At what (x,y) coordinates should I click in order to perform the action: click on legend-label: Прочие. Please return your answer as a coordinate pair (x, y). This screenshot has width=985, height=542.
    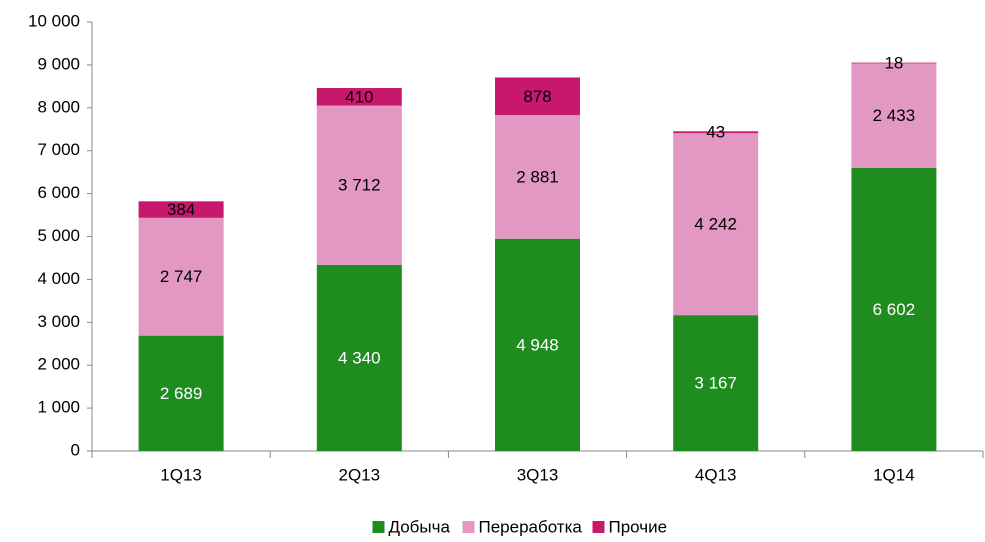
    Looking at the image, I should click on (638, 526).